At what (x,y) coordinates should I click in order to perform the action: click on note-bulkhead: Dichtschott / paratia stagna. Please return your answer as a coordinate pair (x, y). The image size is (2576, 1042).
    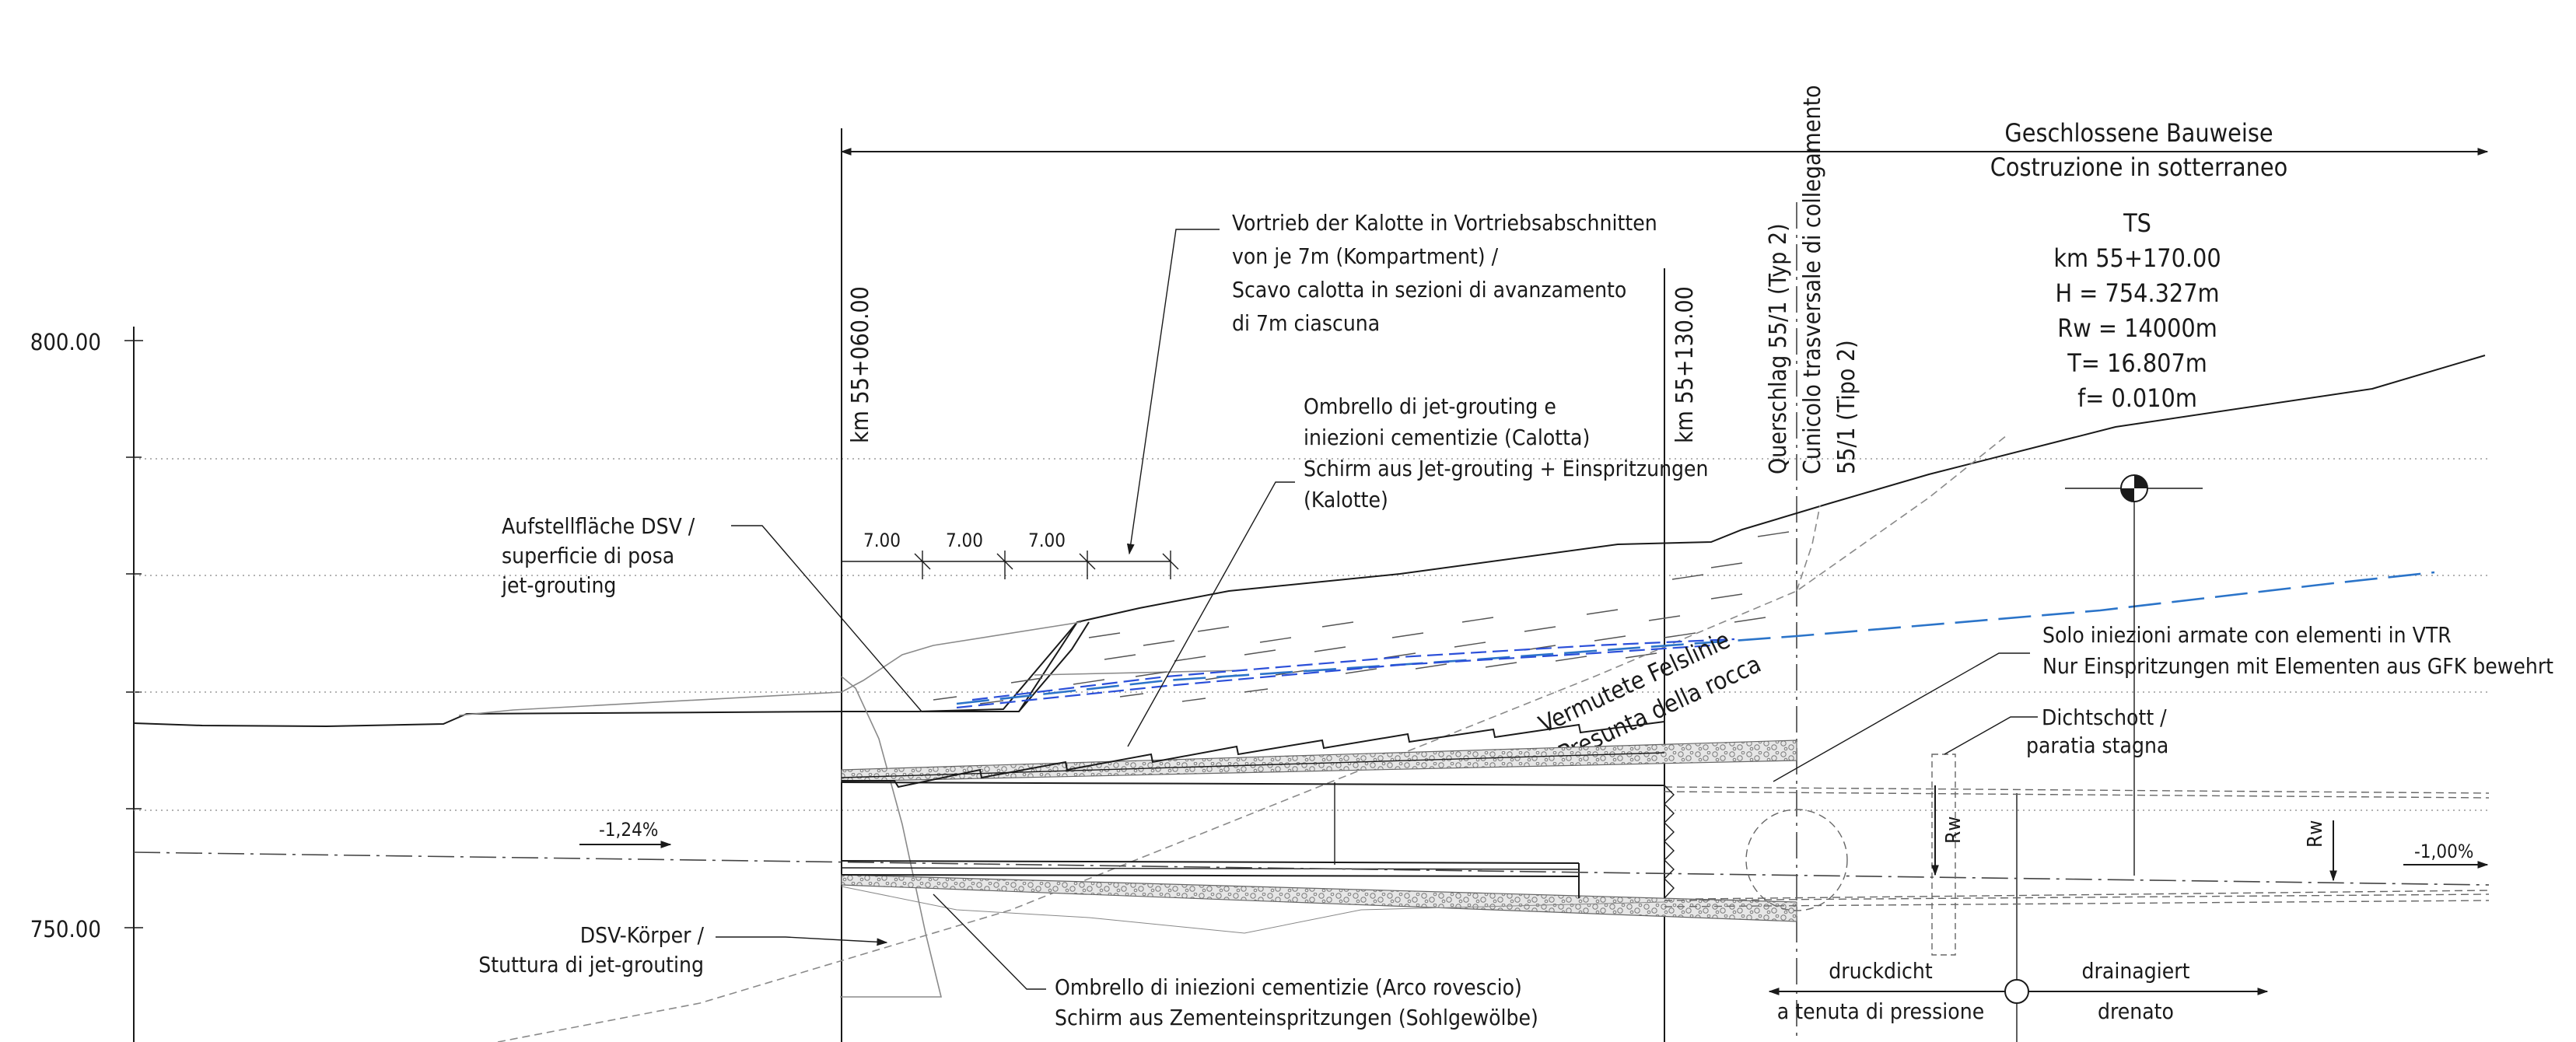
    Looking at the image, I should click on (2056, 731).